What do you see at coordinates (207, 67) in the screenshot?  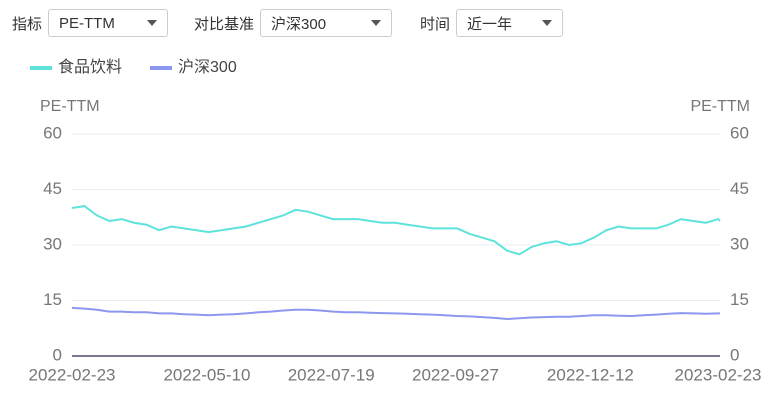 I see `legend-label: 沪深300` at bounding box center [207, 67].